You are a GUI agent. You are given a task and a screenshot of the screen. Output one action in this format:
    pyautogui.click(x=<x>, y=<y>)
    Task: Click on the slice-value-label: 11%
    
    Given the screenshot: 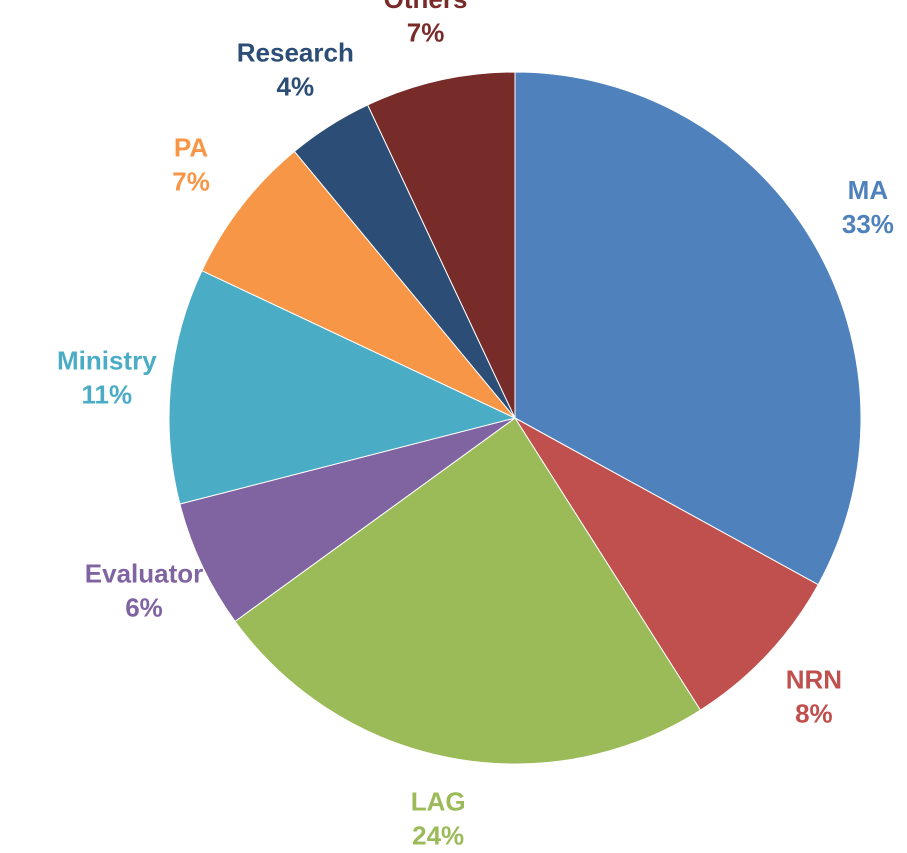 What is the action you would take?
    pyautogui.click(x=107, y=394)
    